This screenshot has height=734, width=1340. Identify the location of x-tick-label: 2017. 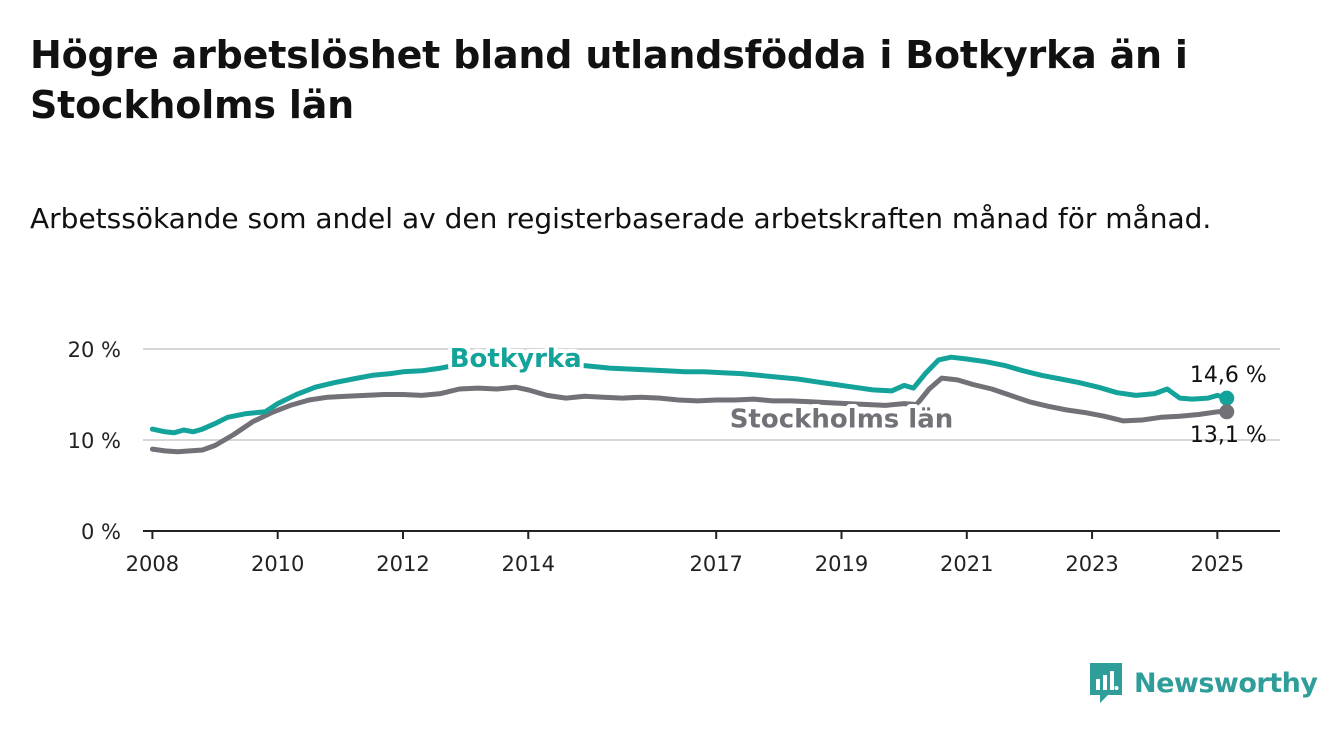
(715, 564).